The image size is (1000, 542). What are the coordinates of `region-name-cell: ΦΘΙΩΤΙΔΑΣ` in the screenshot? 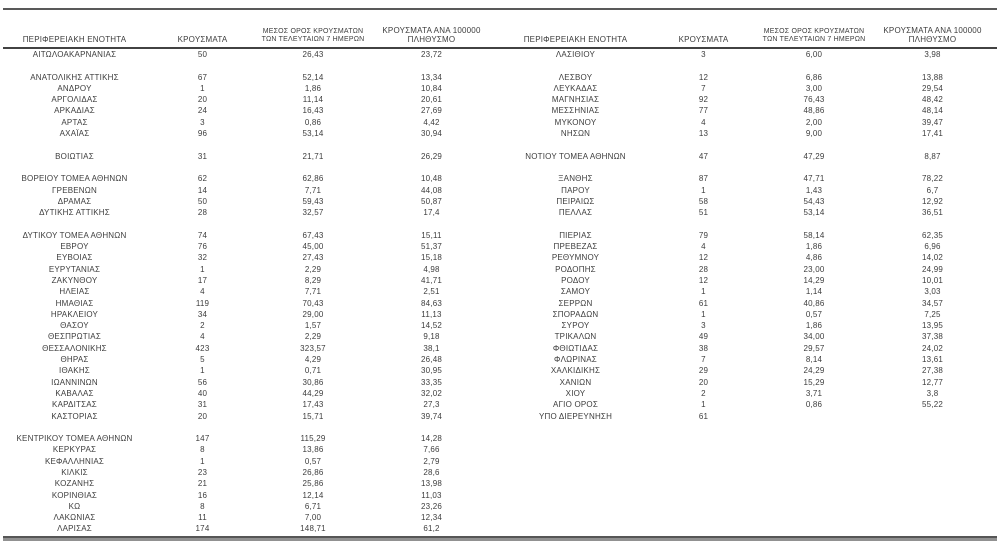 It's located at (575, 348).